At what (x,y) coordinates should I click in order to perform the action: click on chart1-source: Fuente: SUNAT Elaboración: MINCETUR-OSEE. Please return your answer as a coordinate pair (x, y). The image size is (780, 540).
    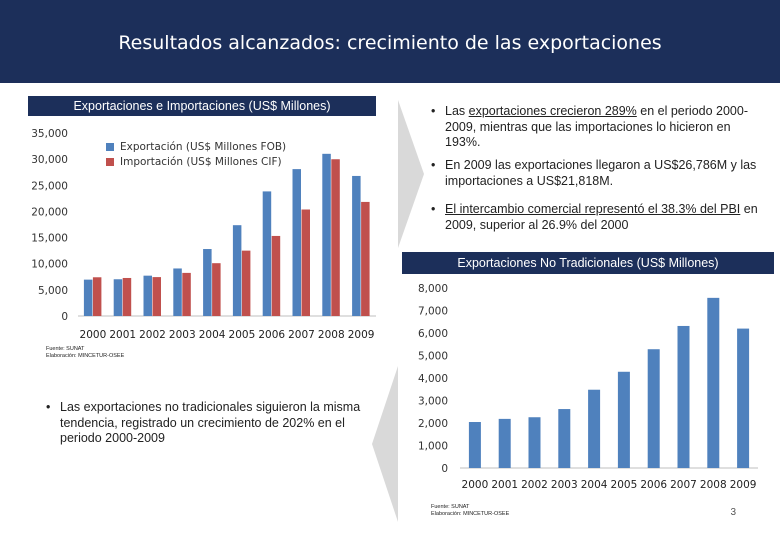
    Looking at the image, I should click on (85, 353).